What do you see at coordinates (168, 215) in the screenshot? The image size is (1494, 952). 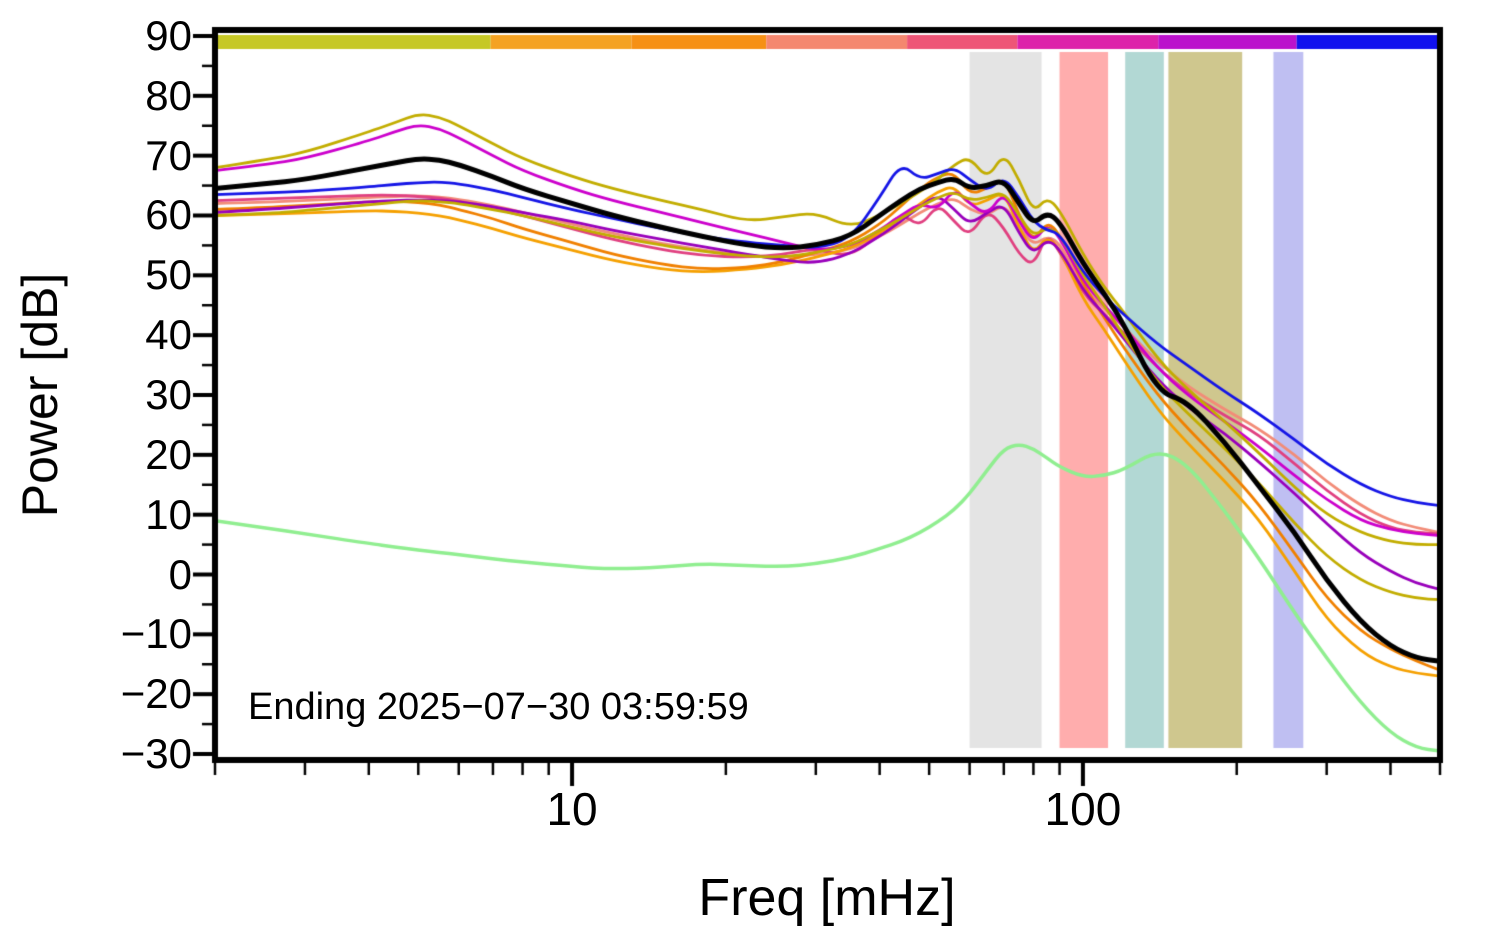 I see `y-tick-label: 60` at bounding box center [168, 215].